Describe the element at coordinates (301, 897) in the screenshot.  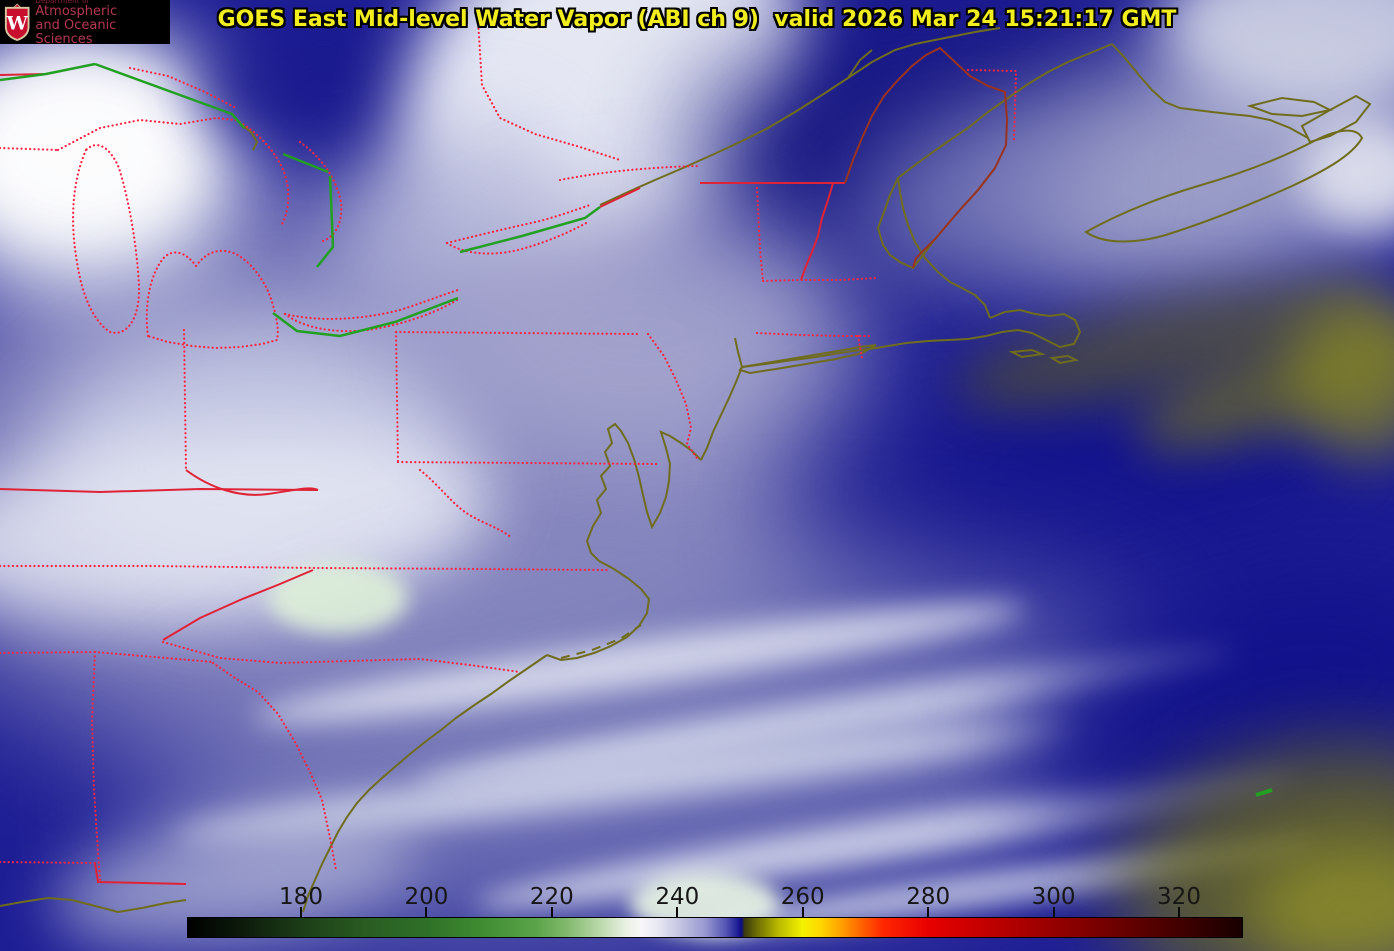
I see `colorbar-tick-label: 180` at that location.